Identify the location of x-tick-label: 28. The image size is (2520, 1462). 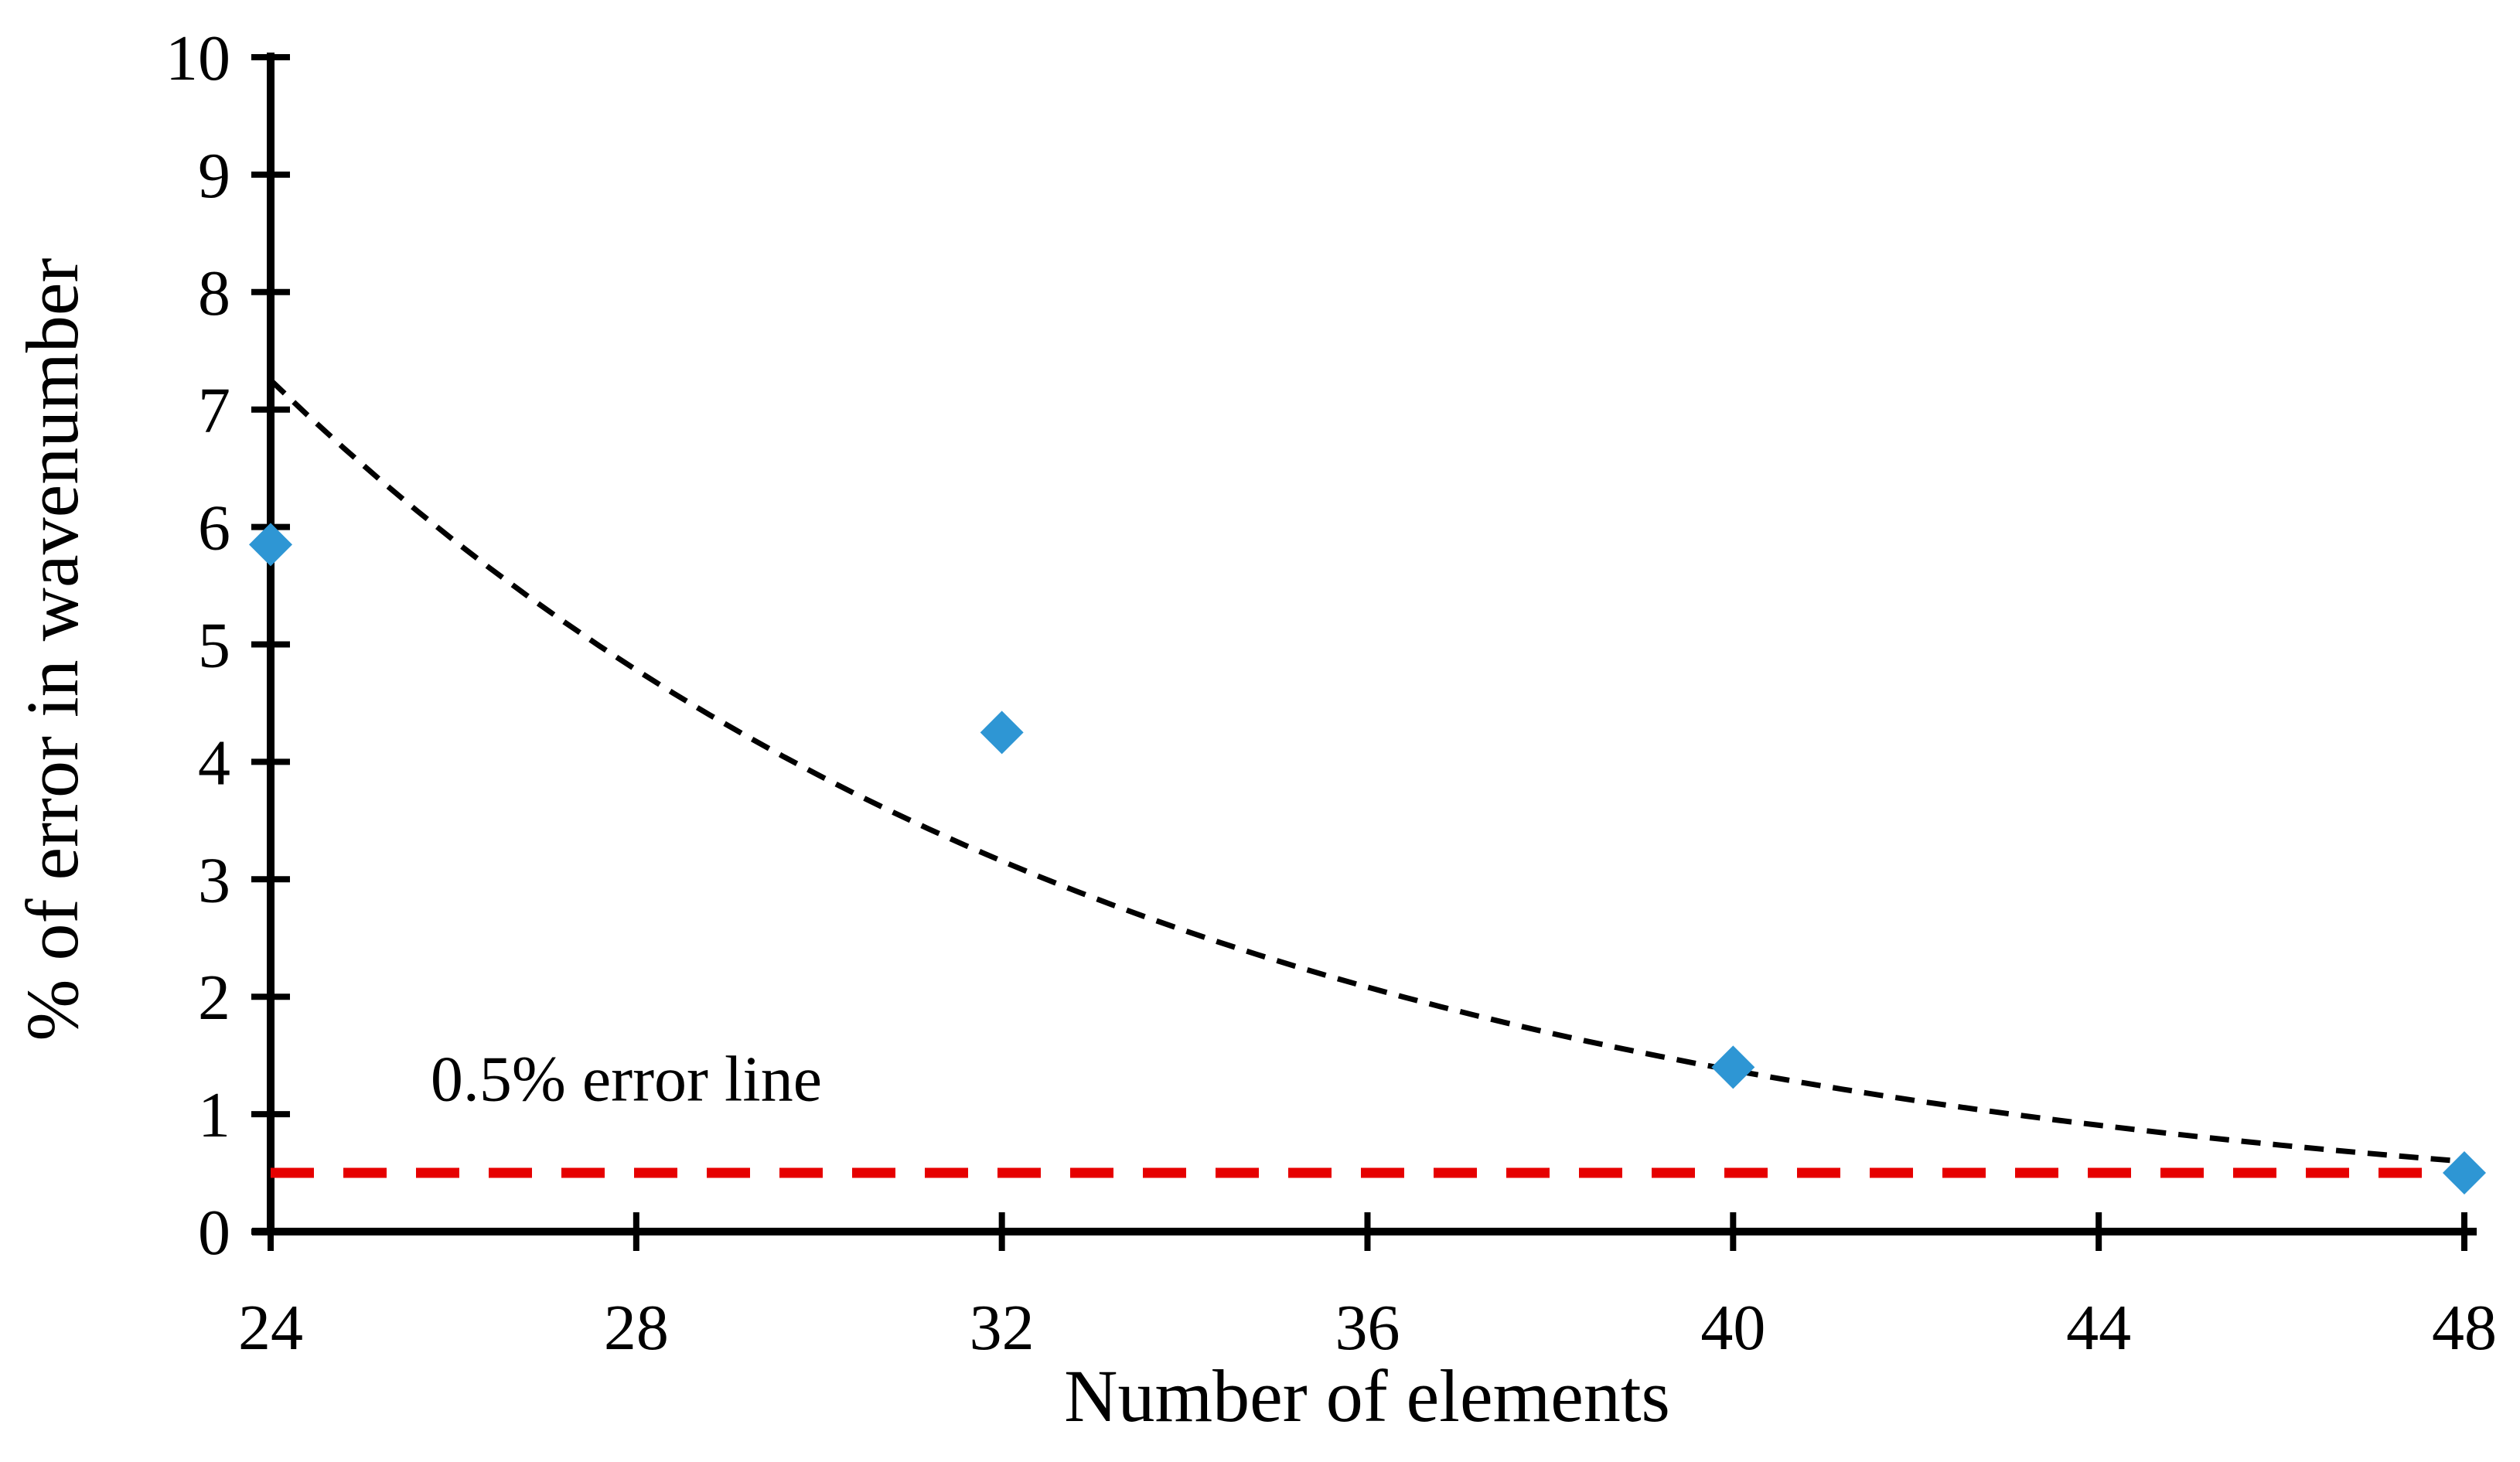
(636, 1328).